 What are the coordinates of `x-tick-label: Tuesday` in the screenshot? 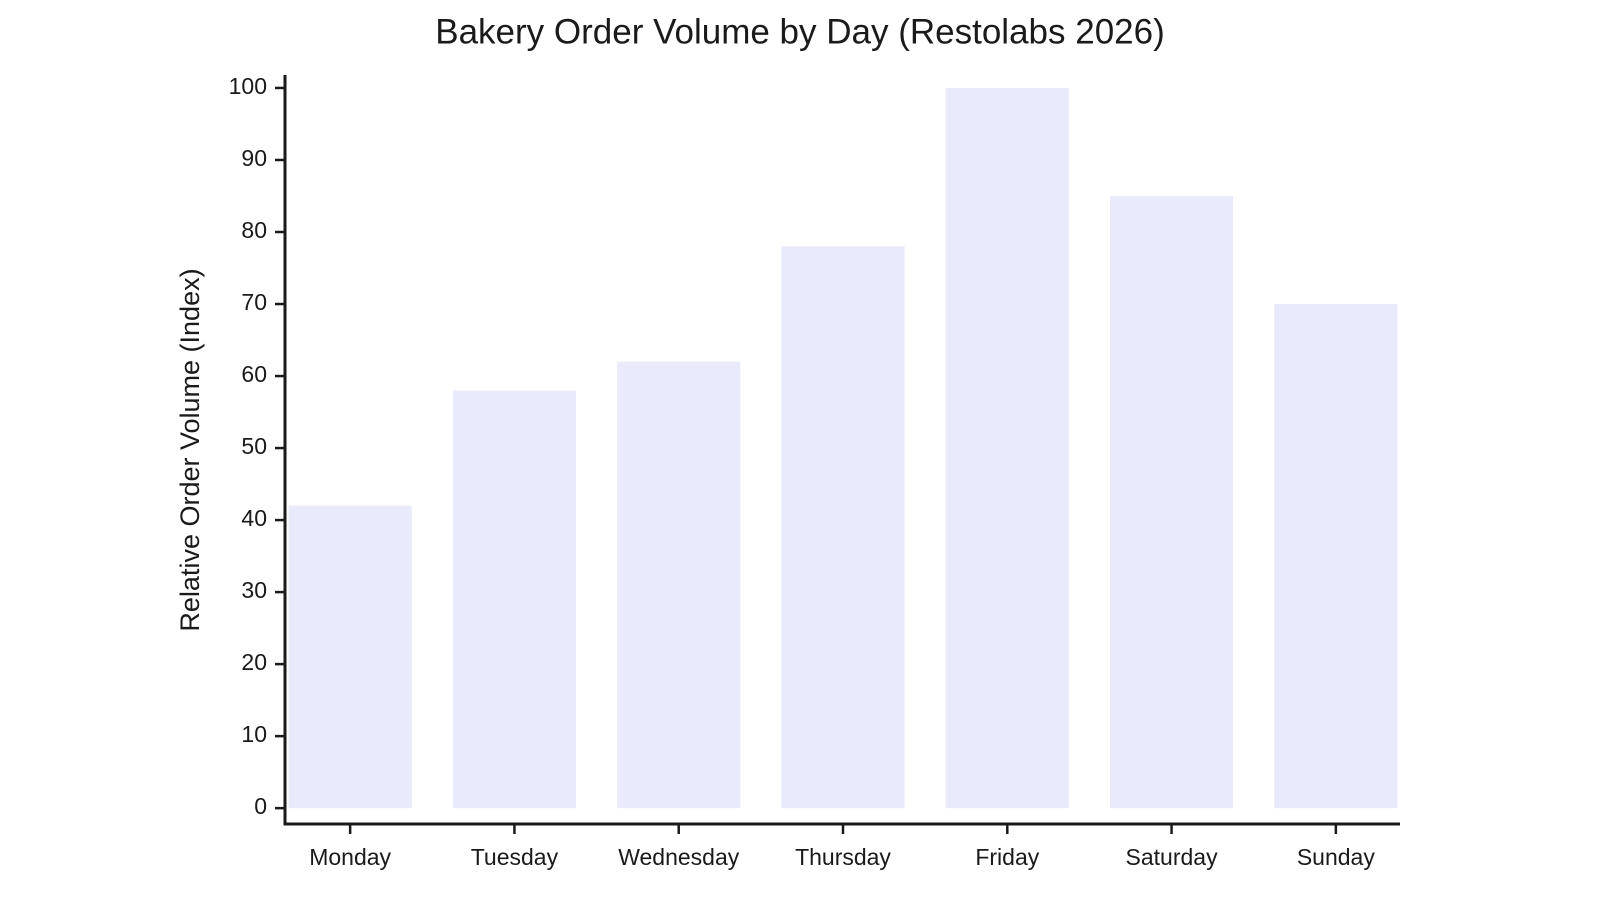 It's located at (515, 857).